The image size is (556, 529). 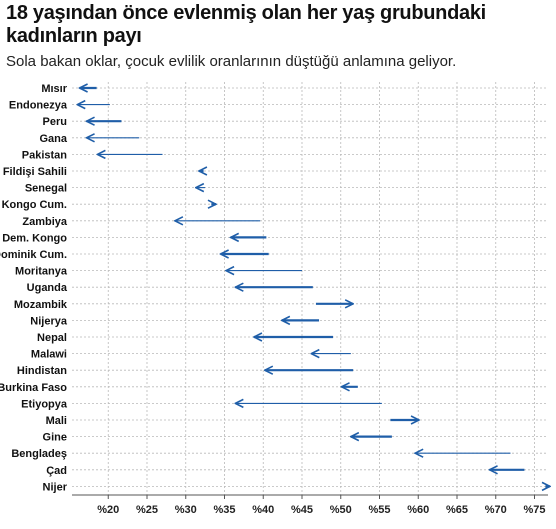 What do you see at coordinates (224, 510) in the screenshot?
I see `x-tick-label: %35` at bounding box center [224, 510].